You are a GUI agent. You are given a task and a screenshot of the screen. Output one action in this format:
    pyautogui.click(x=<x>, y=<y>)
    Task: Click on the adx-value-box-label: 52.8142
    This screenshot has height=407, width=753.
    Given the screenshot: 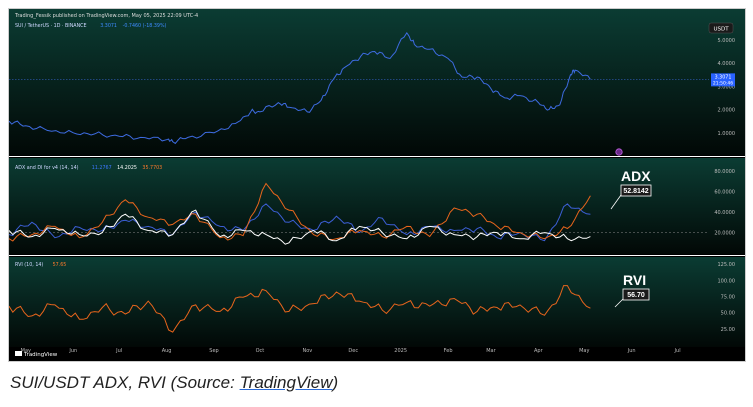 What is the action you would take?
    pyautogui.click(x=635, y=191)
    